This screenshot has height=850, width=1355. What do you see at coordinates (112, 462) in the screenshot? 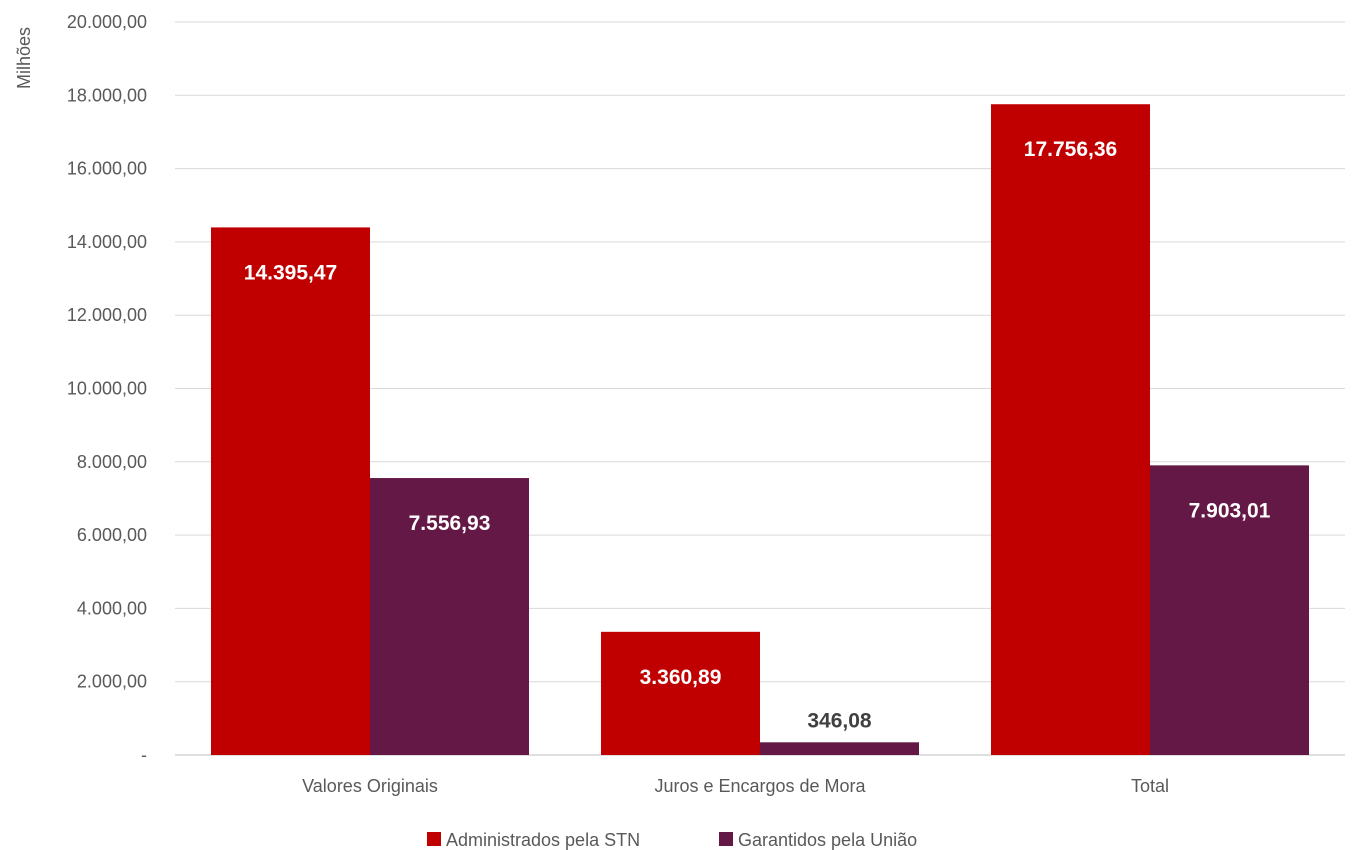
I see `y-tick-label: 8.000,00` at bounding box center [112, 462].